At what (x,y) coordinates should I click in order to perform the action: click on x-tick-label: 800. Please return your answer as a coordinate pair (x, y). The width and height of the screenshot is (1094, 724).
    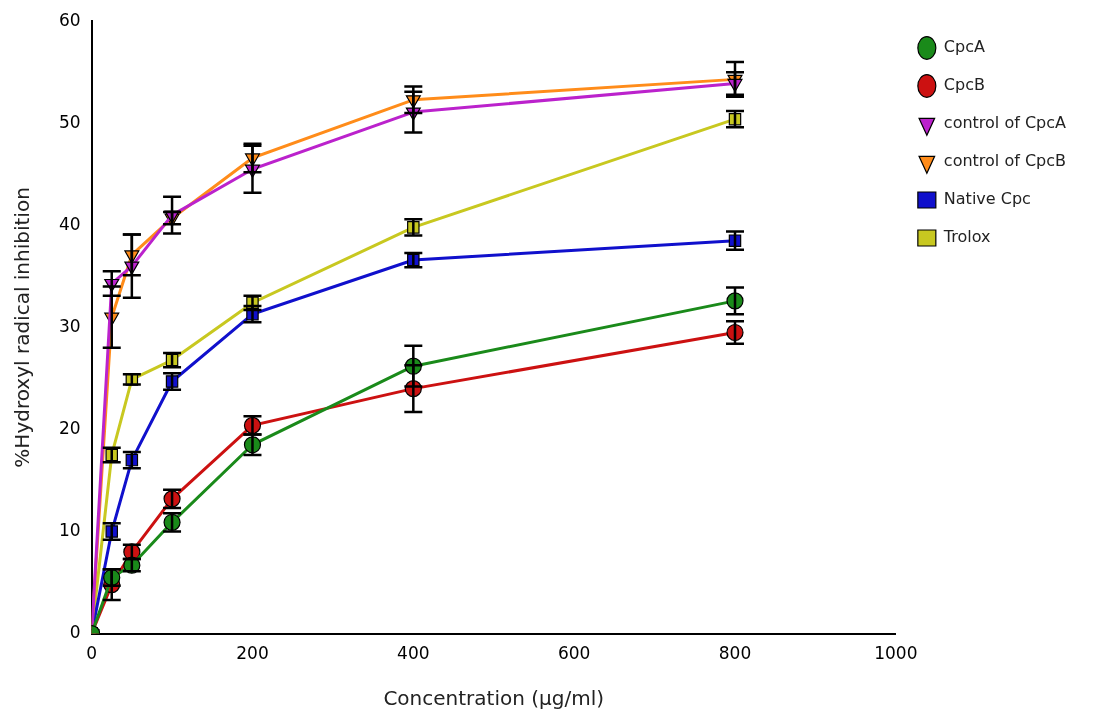
    Looking at the image, I should click on (735, 653).